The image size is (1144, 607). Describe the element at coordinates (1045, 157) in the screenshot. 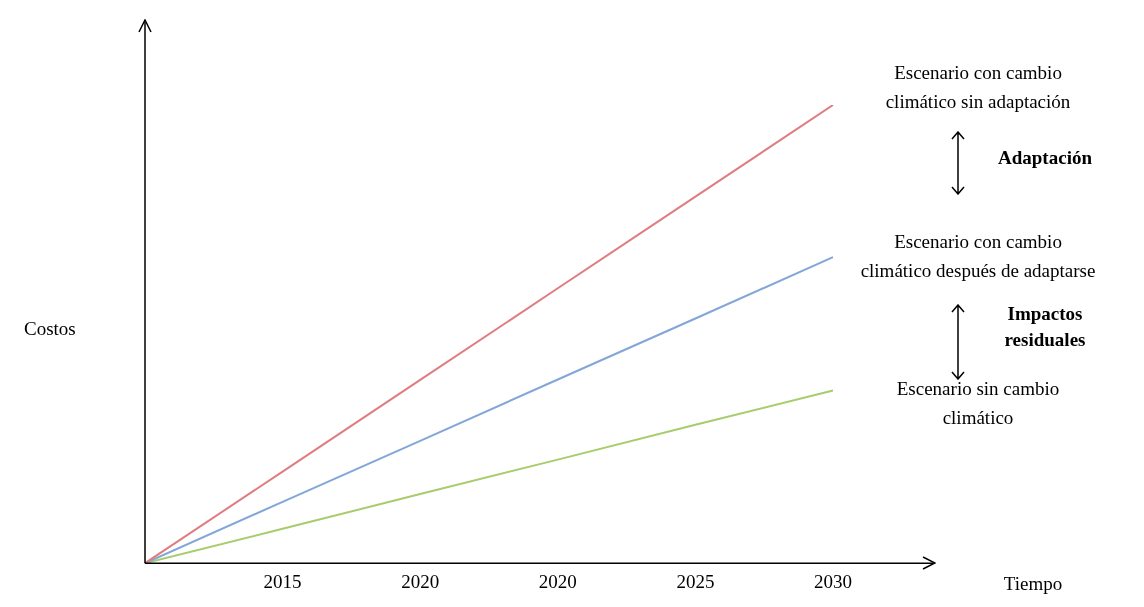

I see `text: Adaptación` at that location.